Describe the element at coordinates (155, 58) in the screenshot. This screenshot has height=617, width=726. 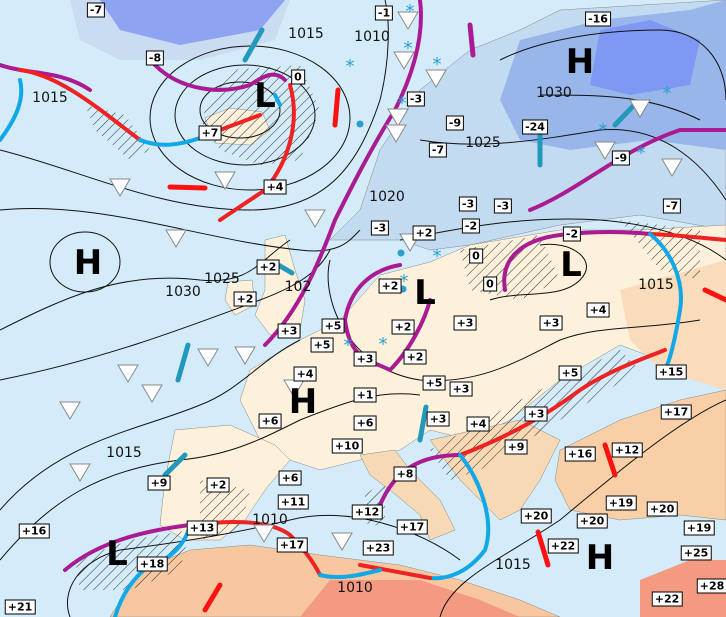
I see `temperature-label: -8` at that location.